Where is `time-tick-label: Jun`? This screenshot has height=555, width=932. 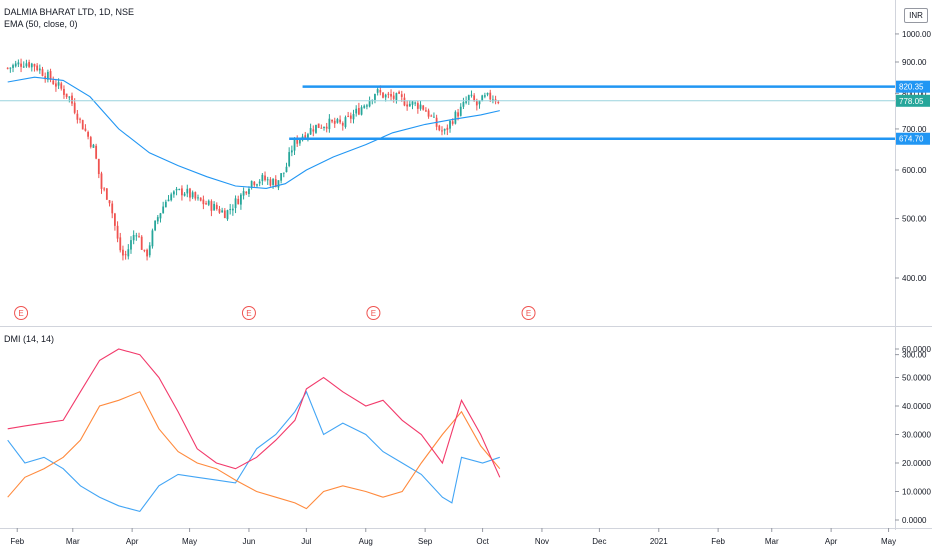 time-tick-label: Jun is located at coordinates (248, 541).